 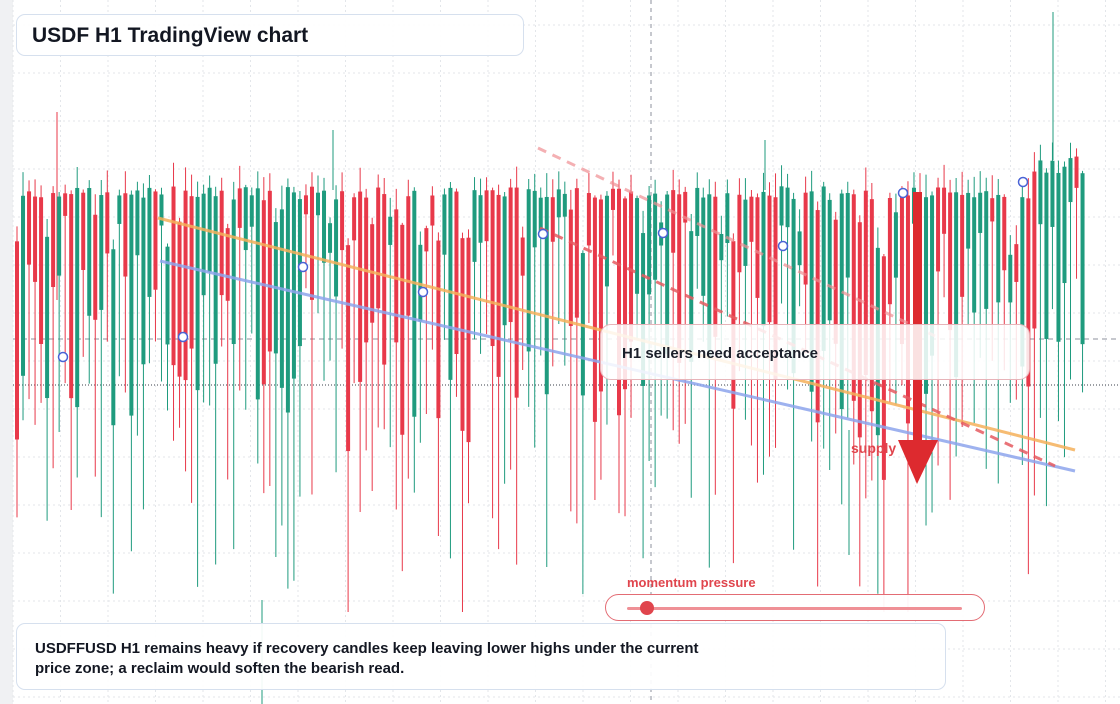 What do you see at coordinates (691, 582) in the screenshot?
I see `momentum-label: momentum pressure` at bounding box center [691, 582].